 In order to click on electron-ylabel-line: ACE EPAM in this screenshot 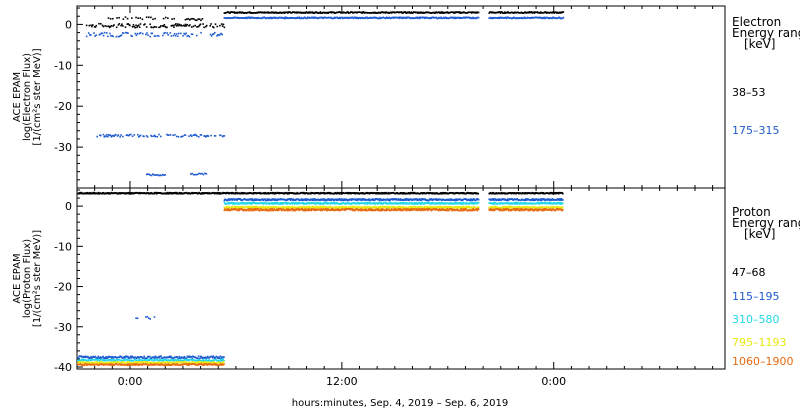, I will do `click(17, 97)`.